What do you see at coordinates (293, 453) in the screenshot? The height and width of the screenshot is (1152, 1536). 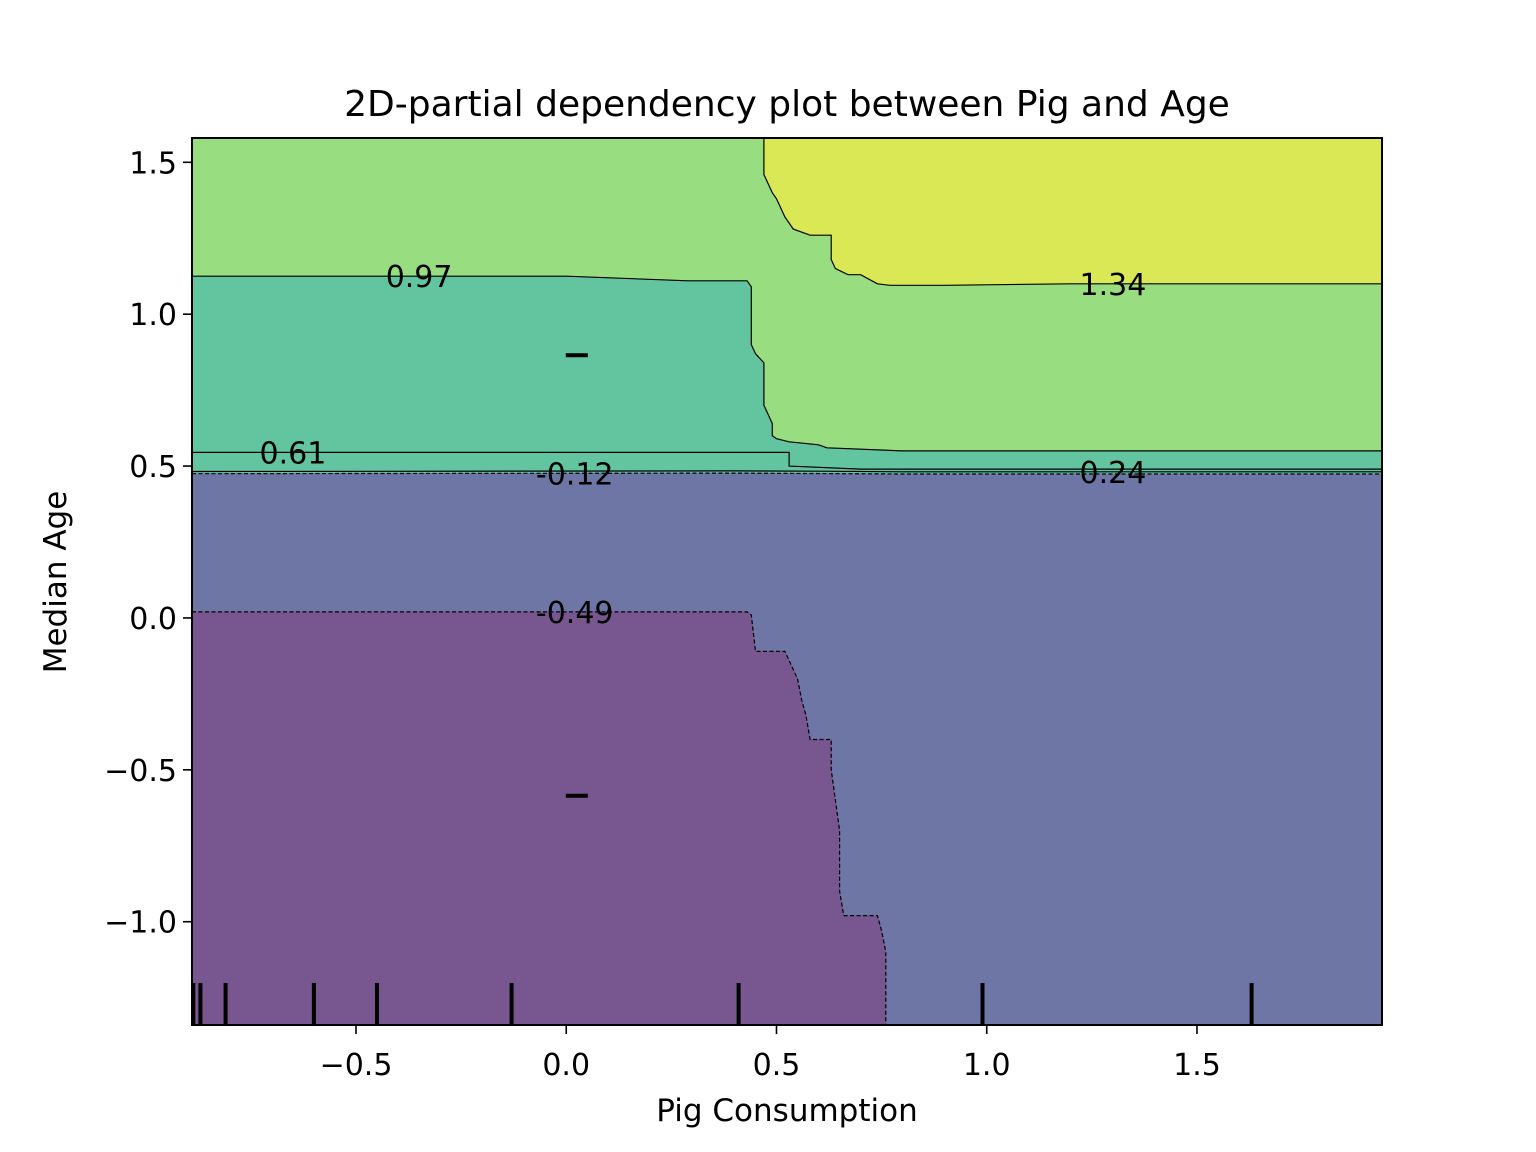 I see `contour-label: 0.61` at bounding box center [293, 453].